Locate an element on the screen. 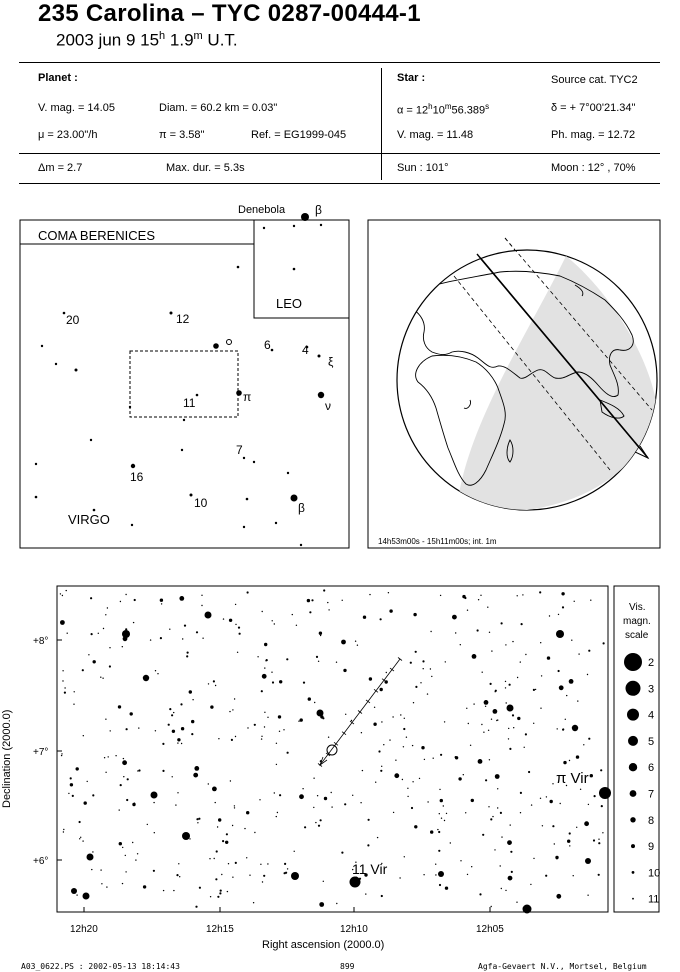 The image size is (680, 972). scale-mag-label: 3 is located at coordinates (651, 689).